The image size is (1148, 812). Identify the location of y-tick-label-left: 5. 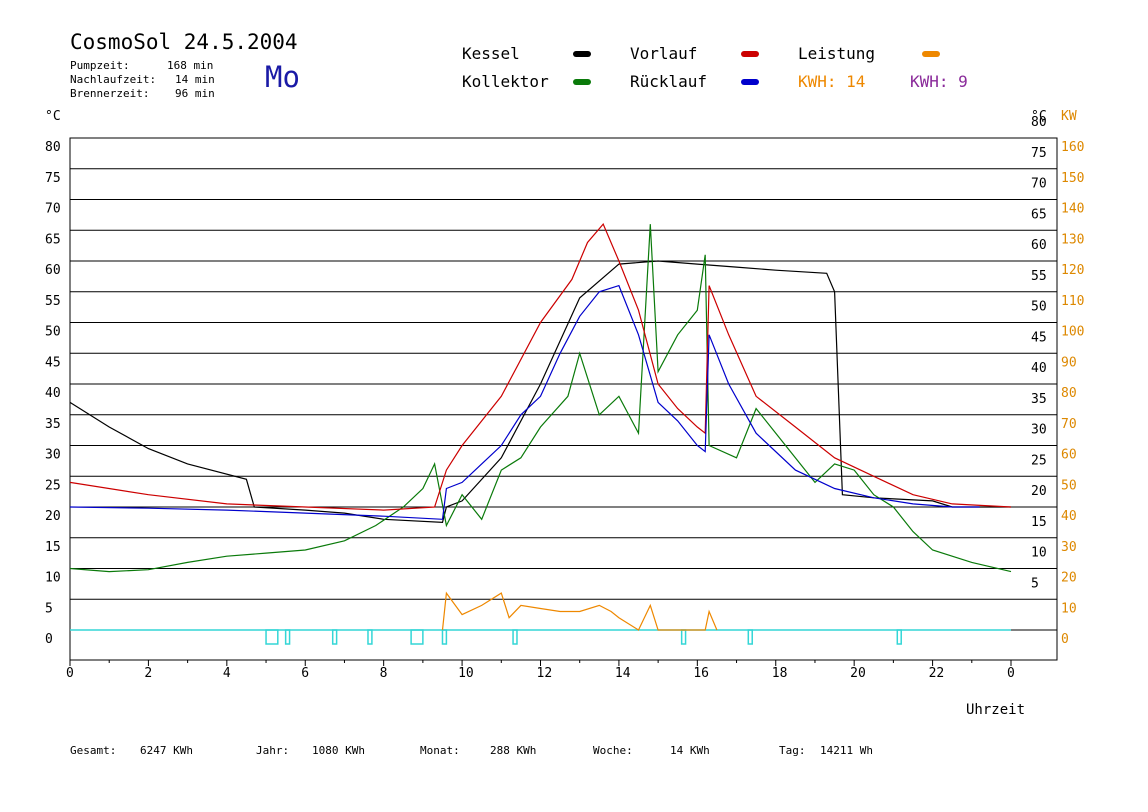
(49, 608).